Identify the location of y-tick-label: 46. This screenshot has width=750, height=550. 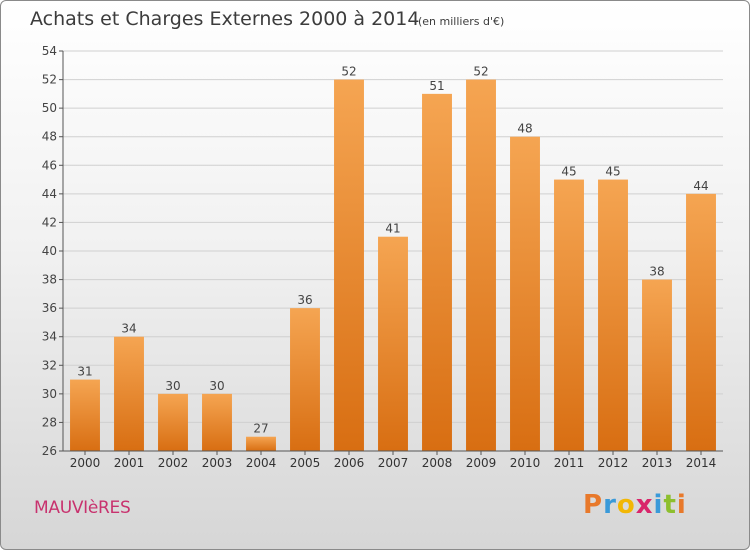
(49, 165).